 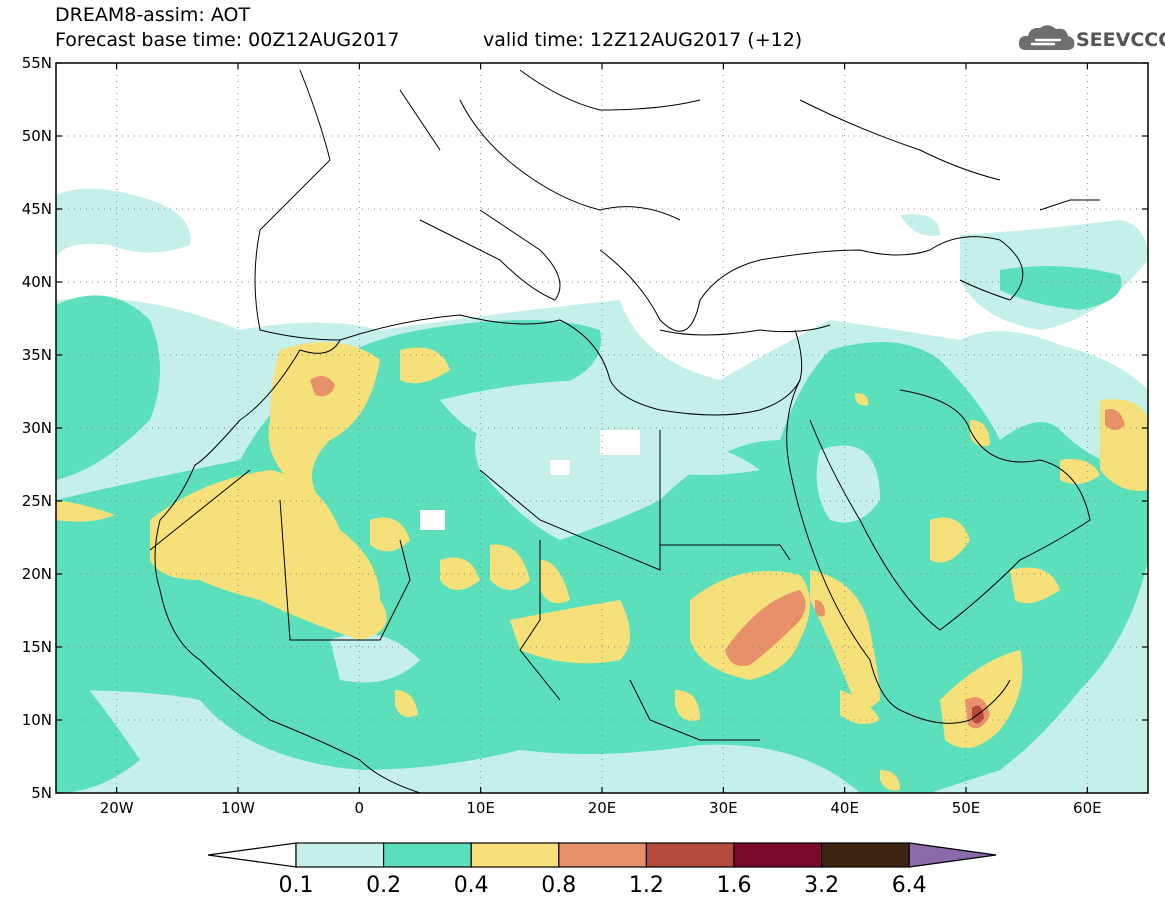 What do you see at coordinates (723, 808) in the screenshot?
I see `lon-tick-label: 30E` at bounding box center [723, 808].